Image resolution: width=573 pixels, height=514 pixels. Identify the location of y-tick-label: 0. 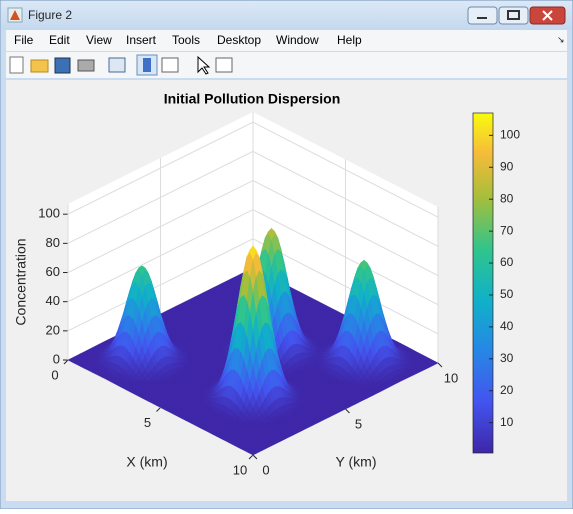
(265, 469).